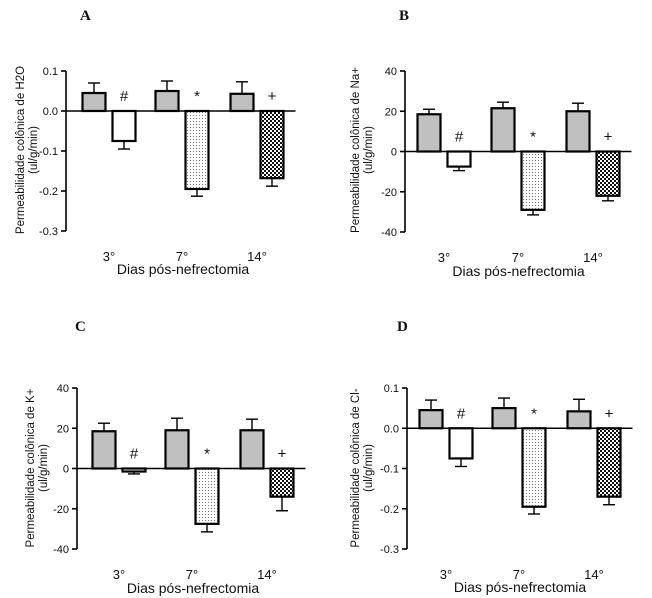 The width and height of the screenshot is (652, 598). Describe the element at coordinates (402, 327) in the screenshot. I see `panel-letter: D` at that location.